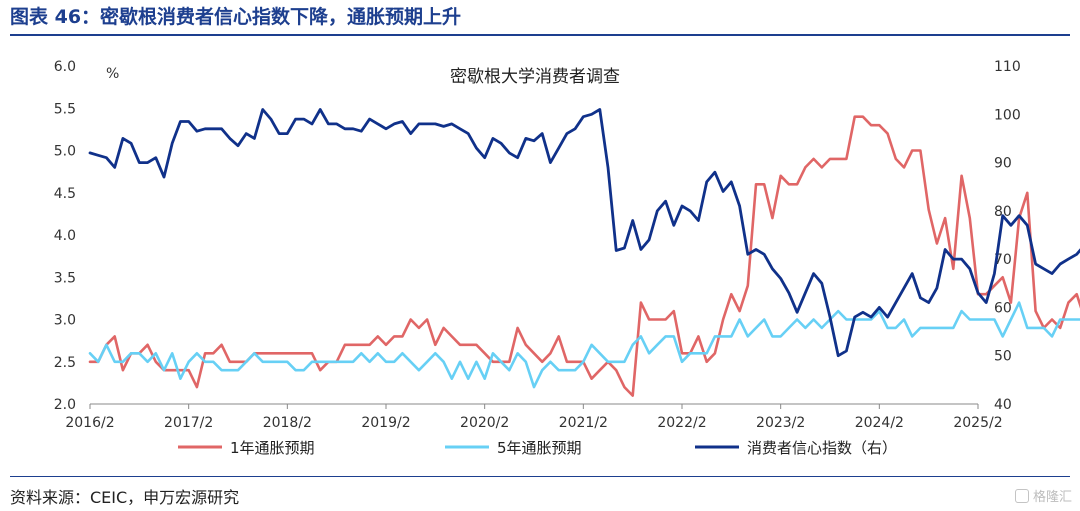 The width and height of the screenshot is (1080, 511). I want to click on x-tick-label: 2017/2, so click(188, 423).